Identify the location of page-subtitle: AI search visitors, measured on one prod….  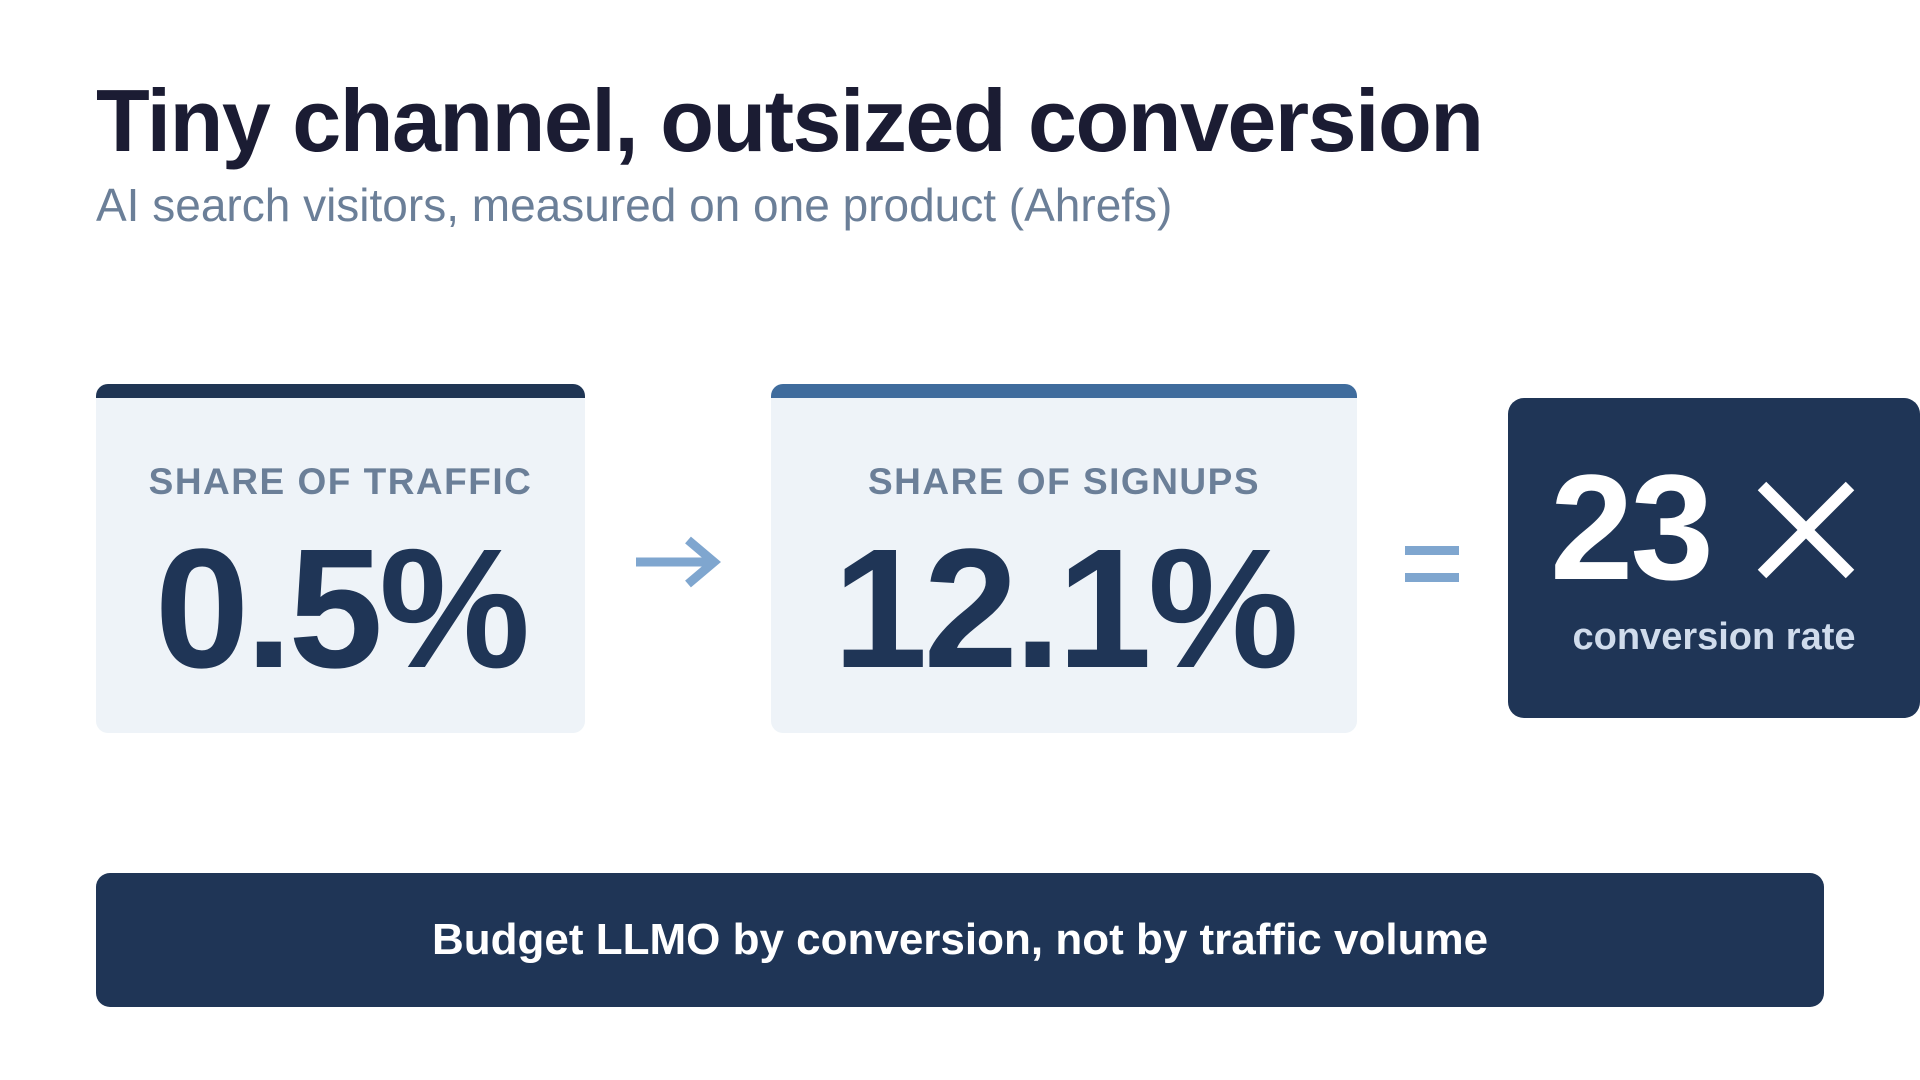
(634, 205).